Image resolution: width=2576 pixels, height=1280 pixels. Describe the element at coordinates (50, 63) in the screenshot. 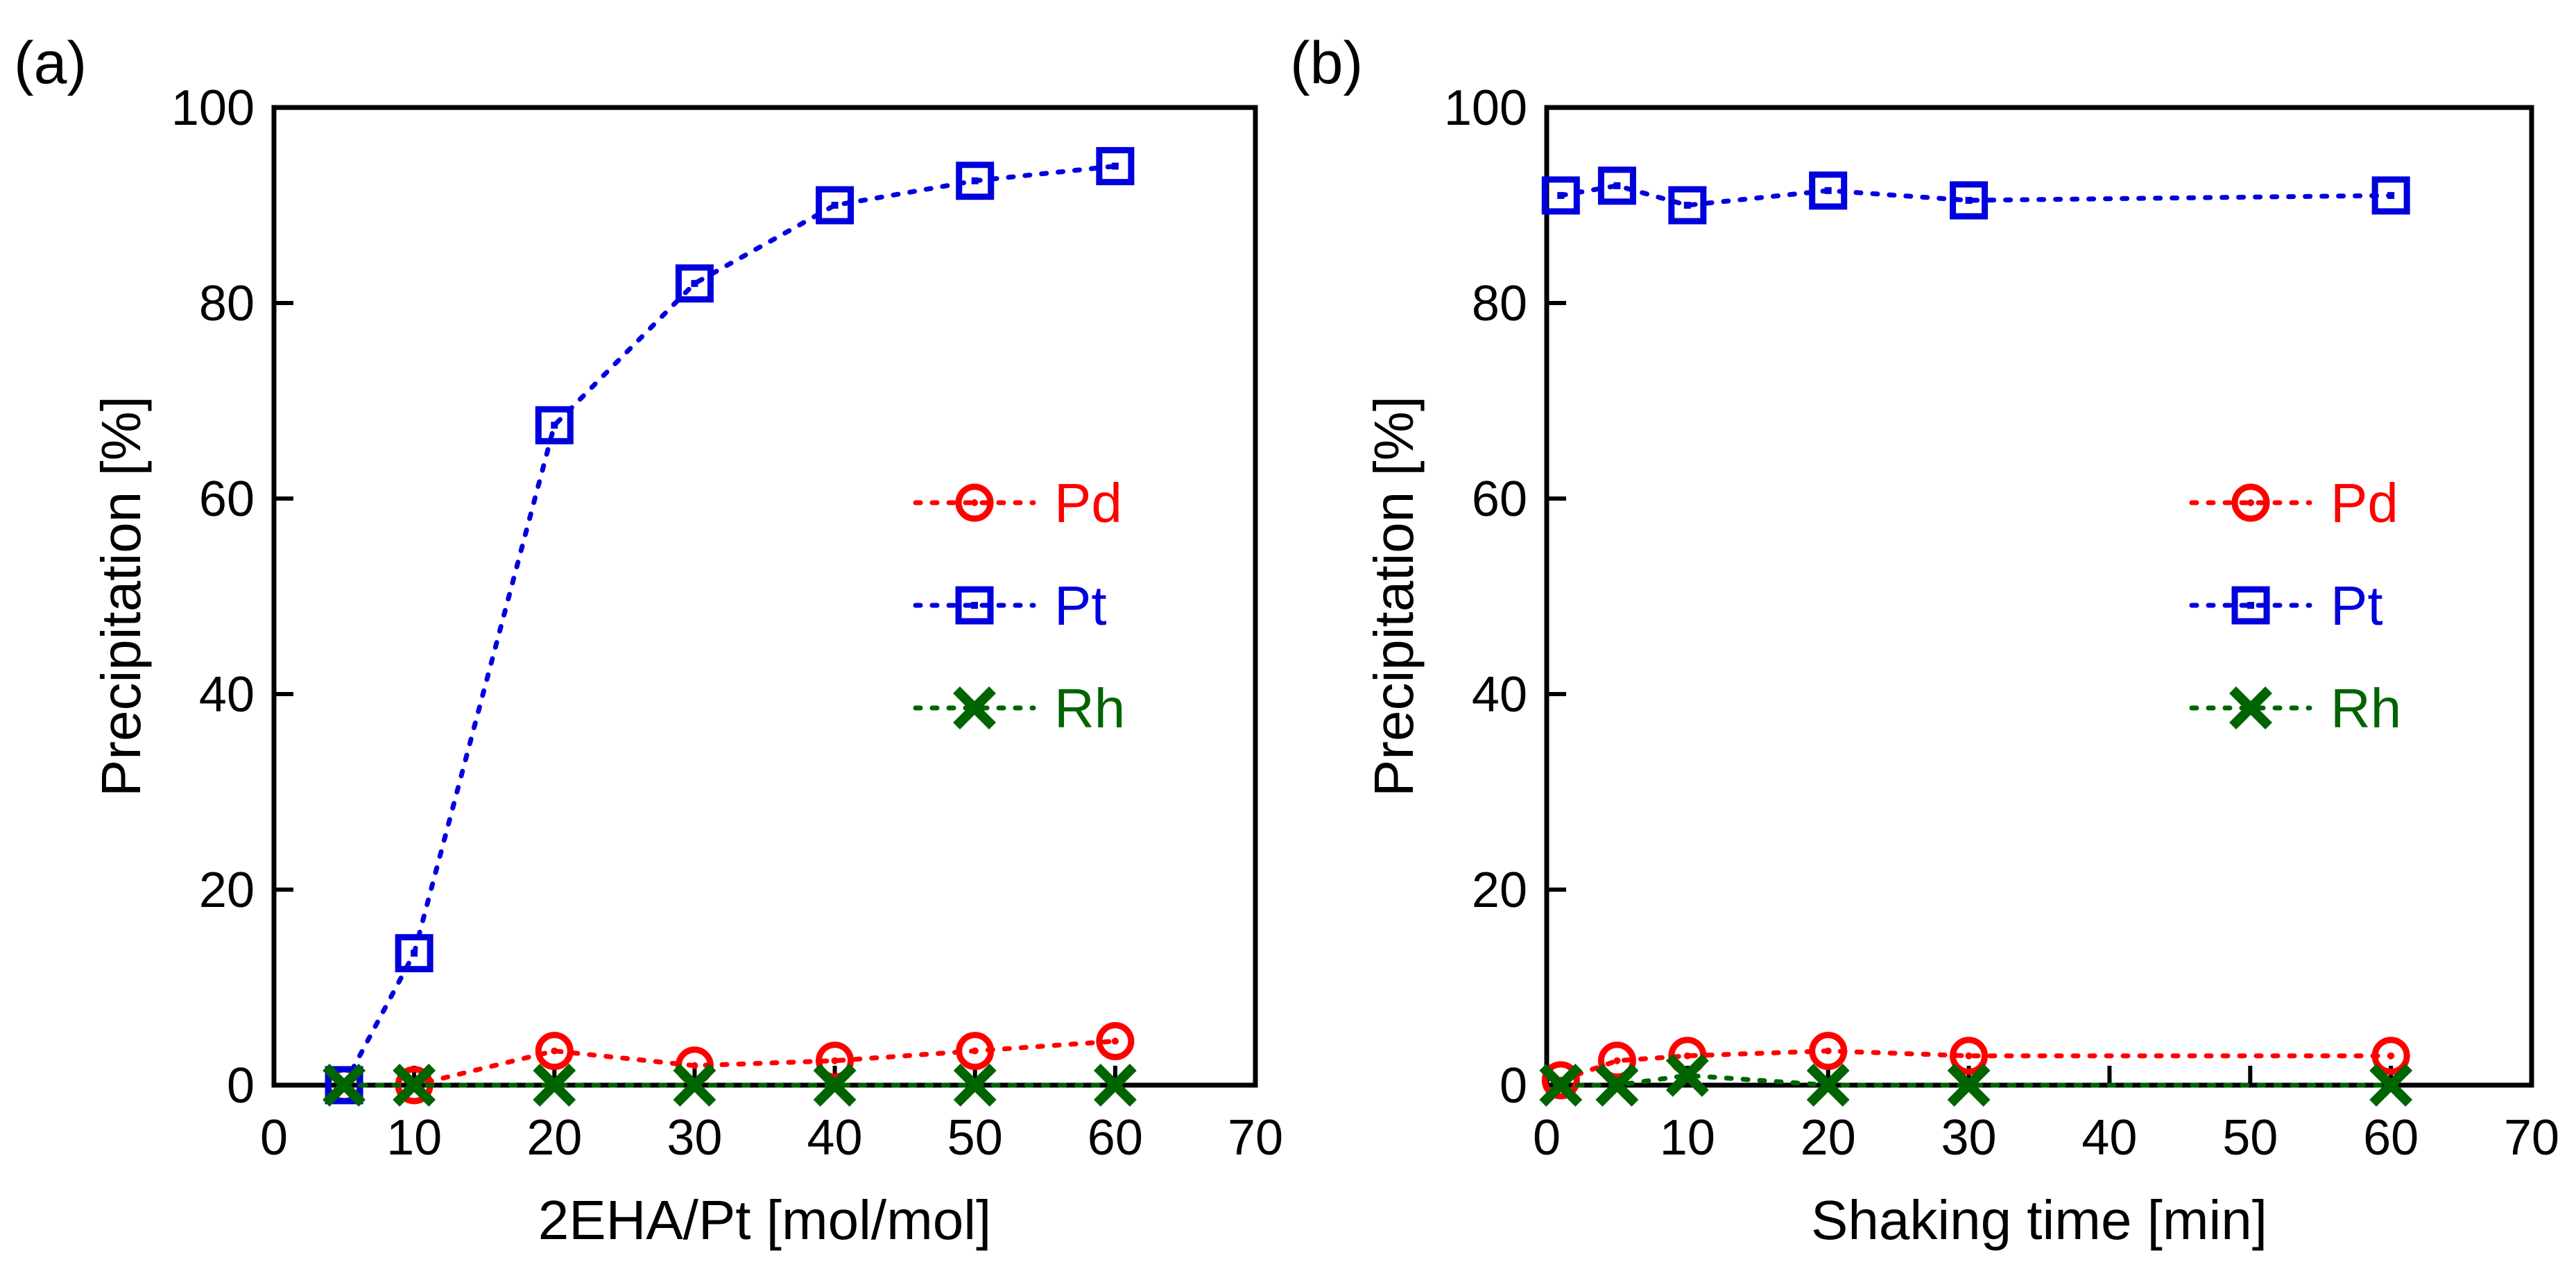

I see `panel-a-label: (a)` at that location.